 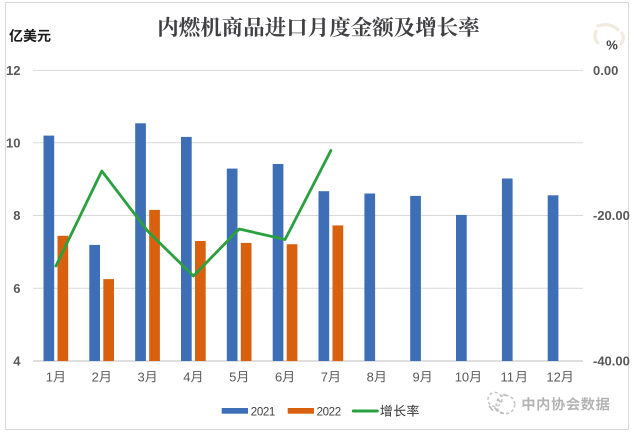 What do you see at coordinates (140, 376) in the screenshot?
I see `svg-text: 3` at bounding box center [140, 376].